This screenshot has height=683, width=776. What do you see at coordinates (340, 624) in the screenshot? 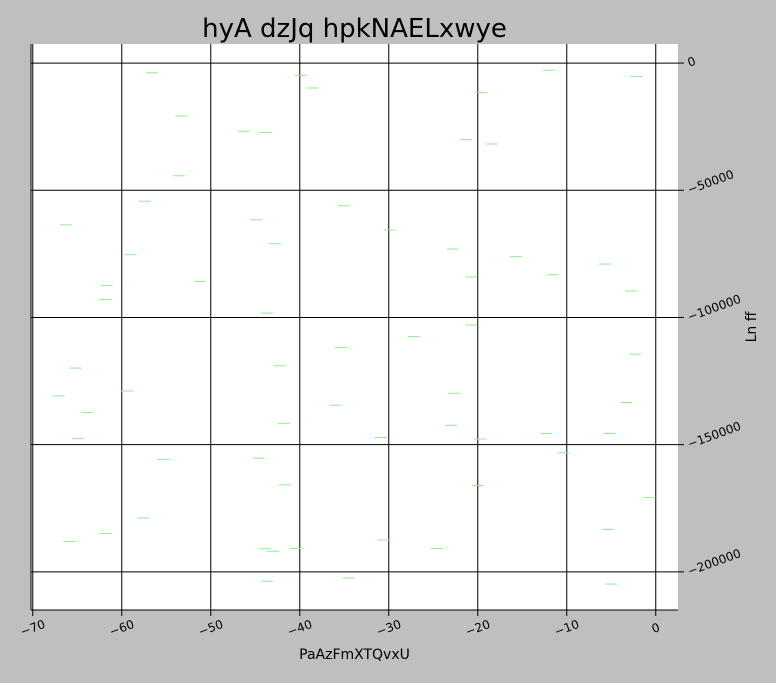
I see `x-axis-ticks: −70 −60 −50 −40 −30 −20 −10 0` at bounding box center [340, 624].